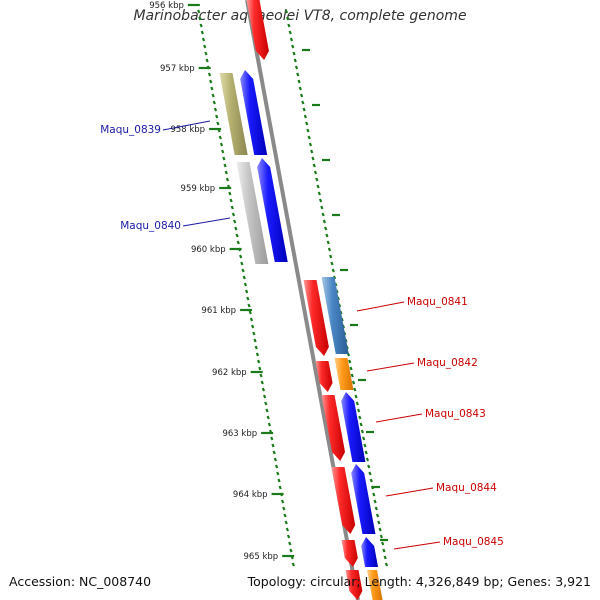  What do you see at coordinates (466, 488) in the screenshot?
I see `gene-label: Maqu_0844` at bounding box center [466, 488].